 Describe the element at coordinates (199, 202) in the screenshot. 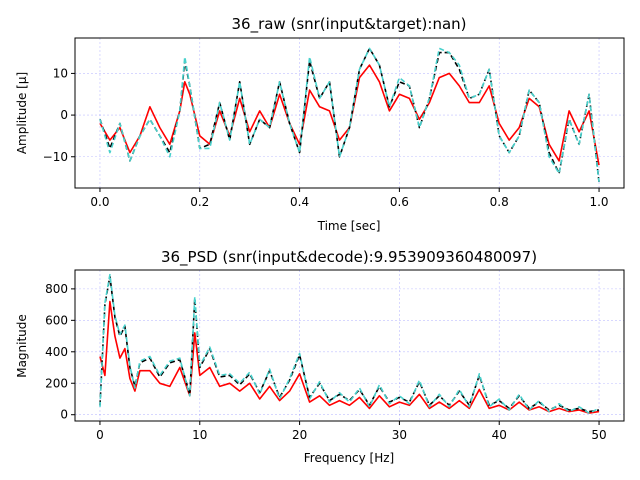

I see `x-tick-label: 0.2` at that location.